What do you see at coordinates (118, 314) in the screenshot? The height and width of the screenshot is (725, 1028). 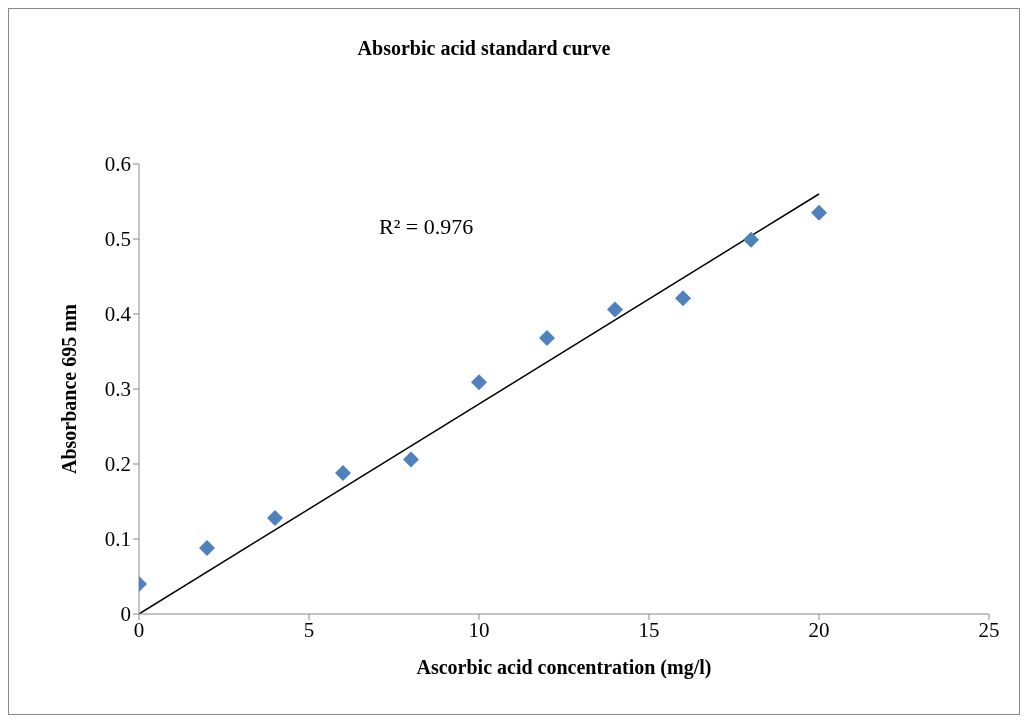 I see `y-tick-label: 0.4` at bounding box center [118, 314].